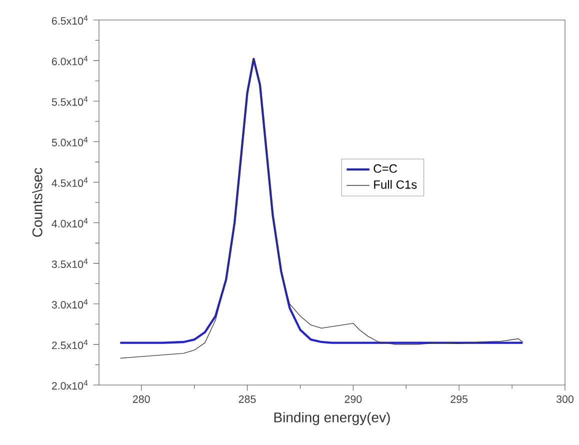 The width and height of the screenshot is (579, 445). What do you see at coordinates (141, 399) in the screenshot?
I see `x-tick-label: 280` at bounding box center [141, 399].